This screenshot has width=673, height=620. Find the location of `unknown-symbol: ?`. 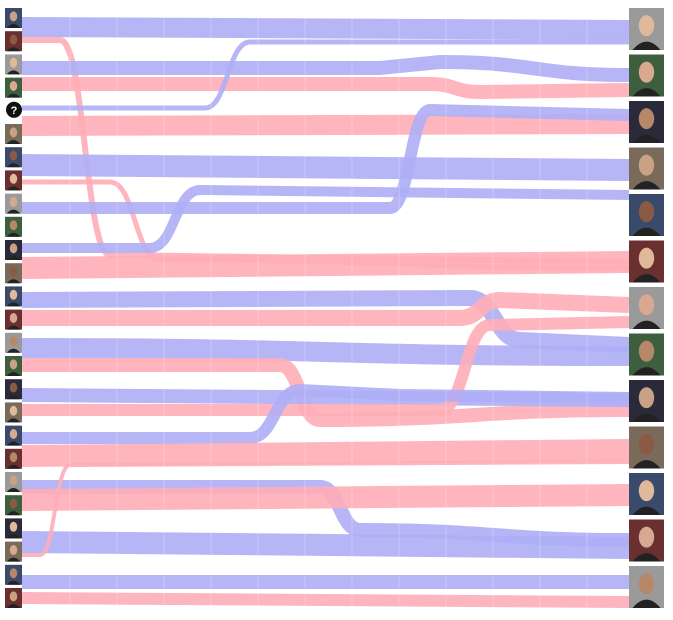

unknown-symbol: ? is located at coordinates (14, 111).